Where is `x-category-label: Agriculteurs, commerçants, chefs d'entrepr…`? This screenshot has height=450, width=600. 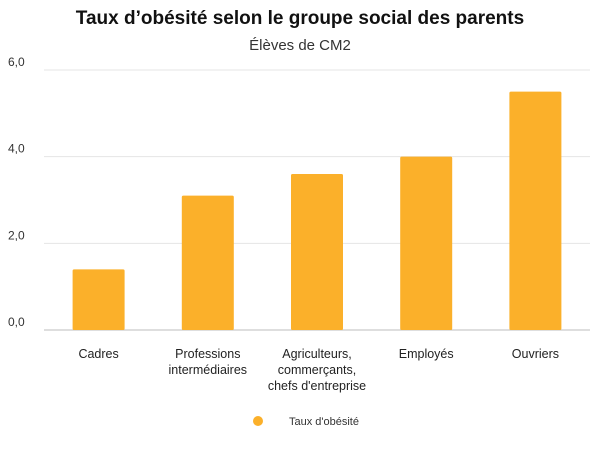 x-category-label: Agriculteurs, commerçants, chefs d'entrepr… is located at coordinates (317, 370).